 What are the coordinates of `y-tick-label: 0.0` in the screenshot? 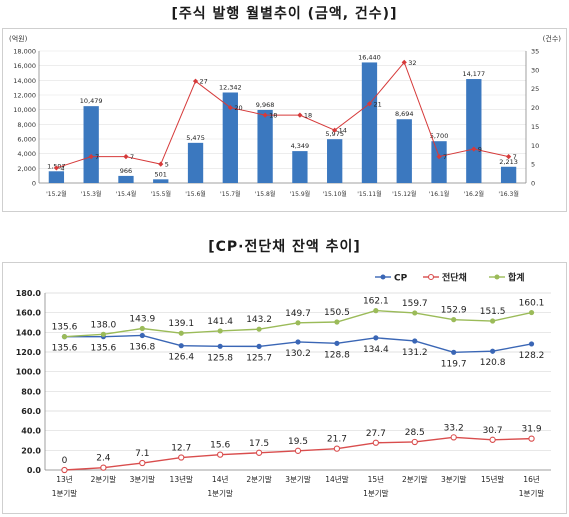 It's located at (34, 470).